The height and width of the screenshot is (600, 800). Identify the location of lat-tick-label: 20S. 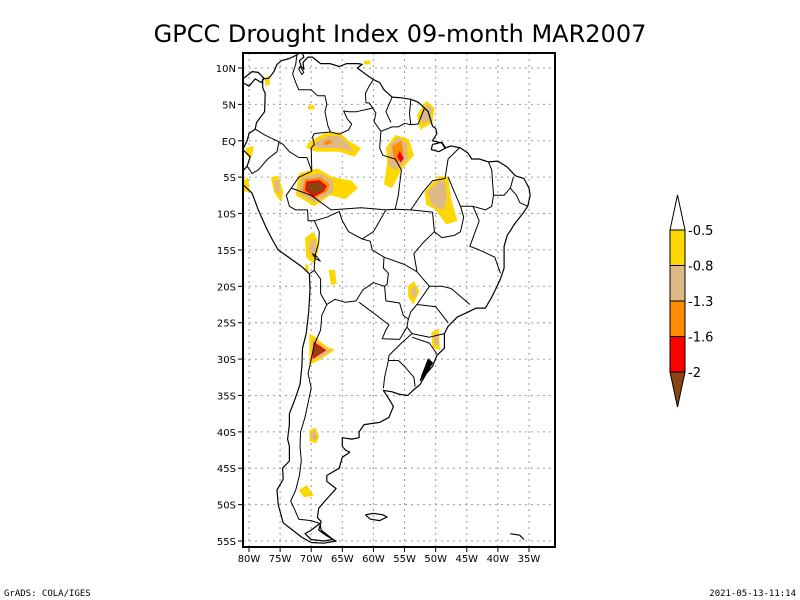
(226, 287).